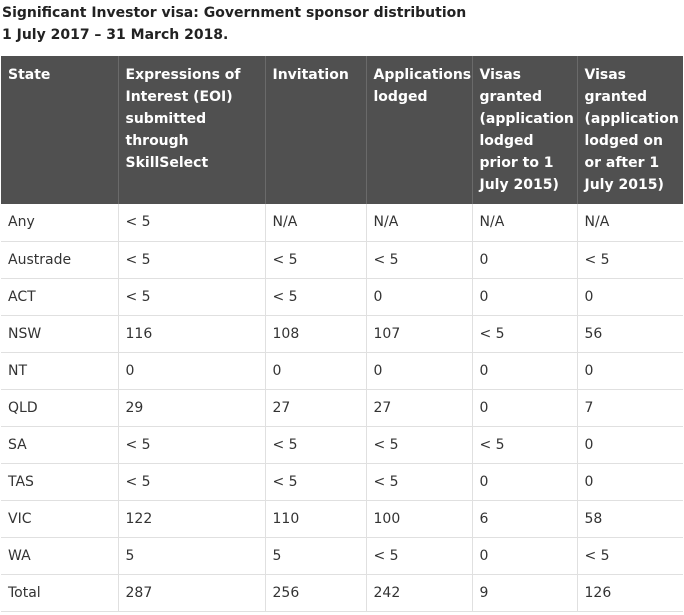  What do you see at coordinates (316, 408) in the screenshot?
I see `cell-invitation: 27` at bounding box center [316, 408].